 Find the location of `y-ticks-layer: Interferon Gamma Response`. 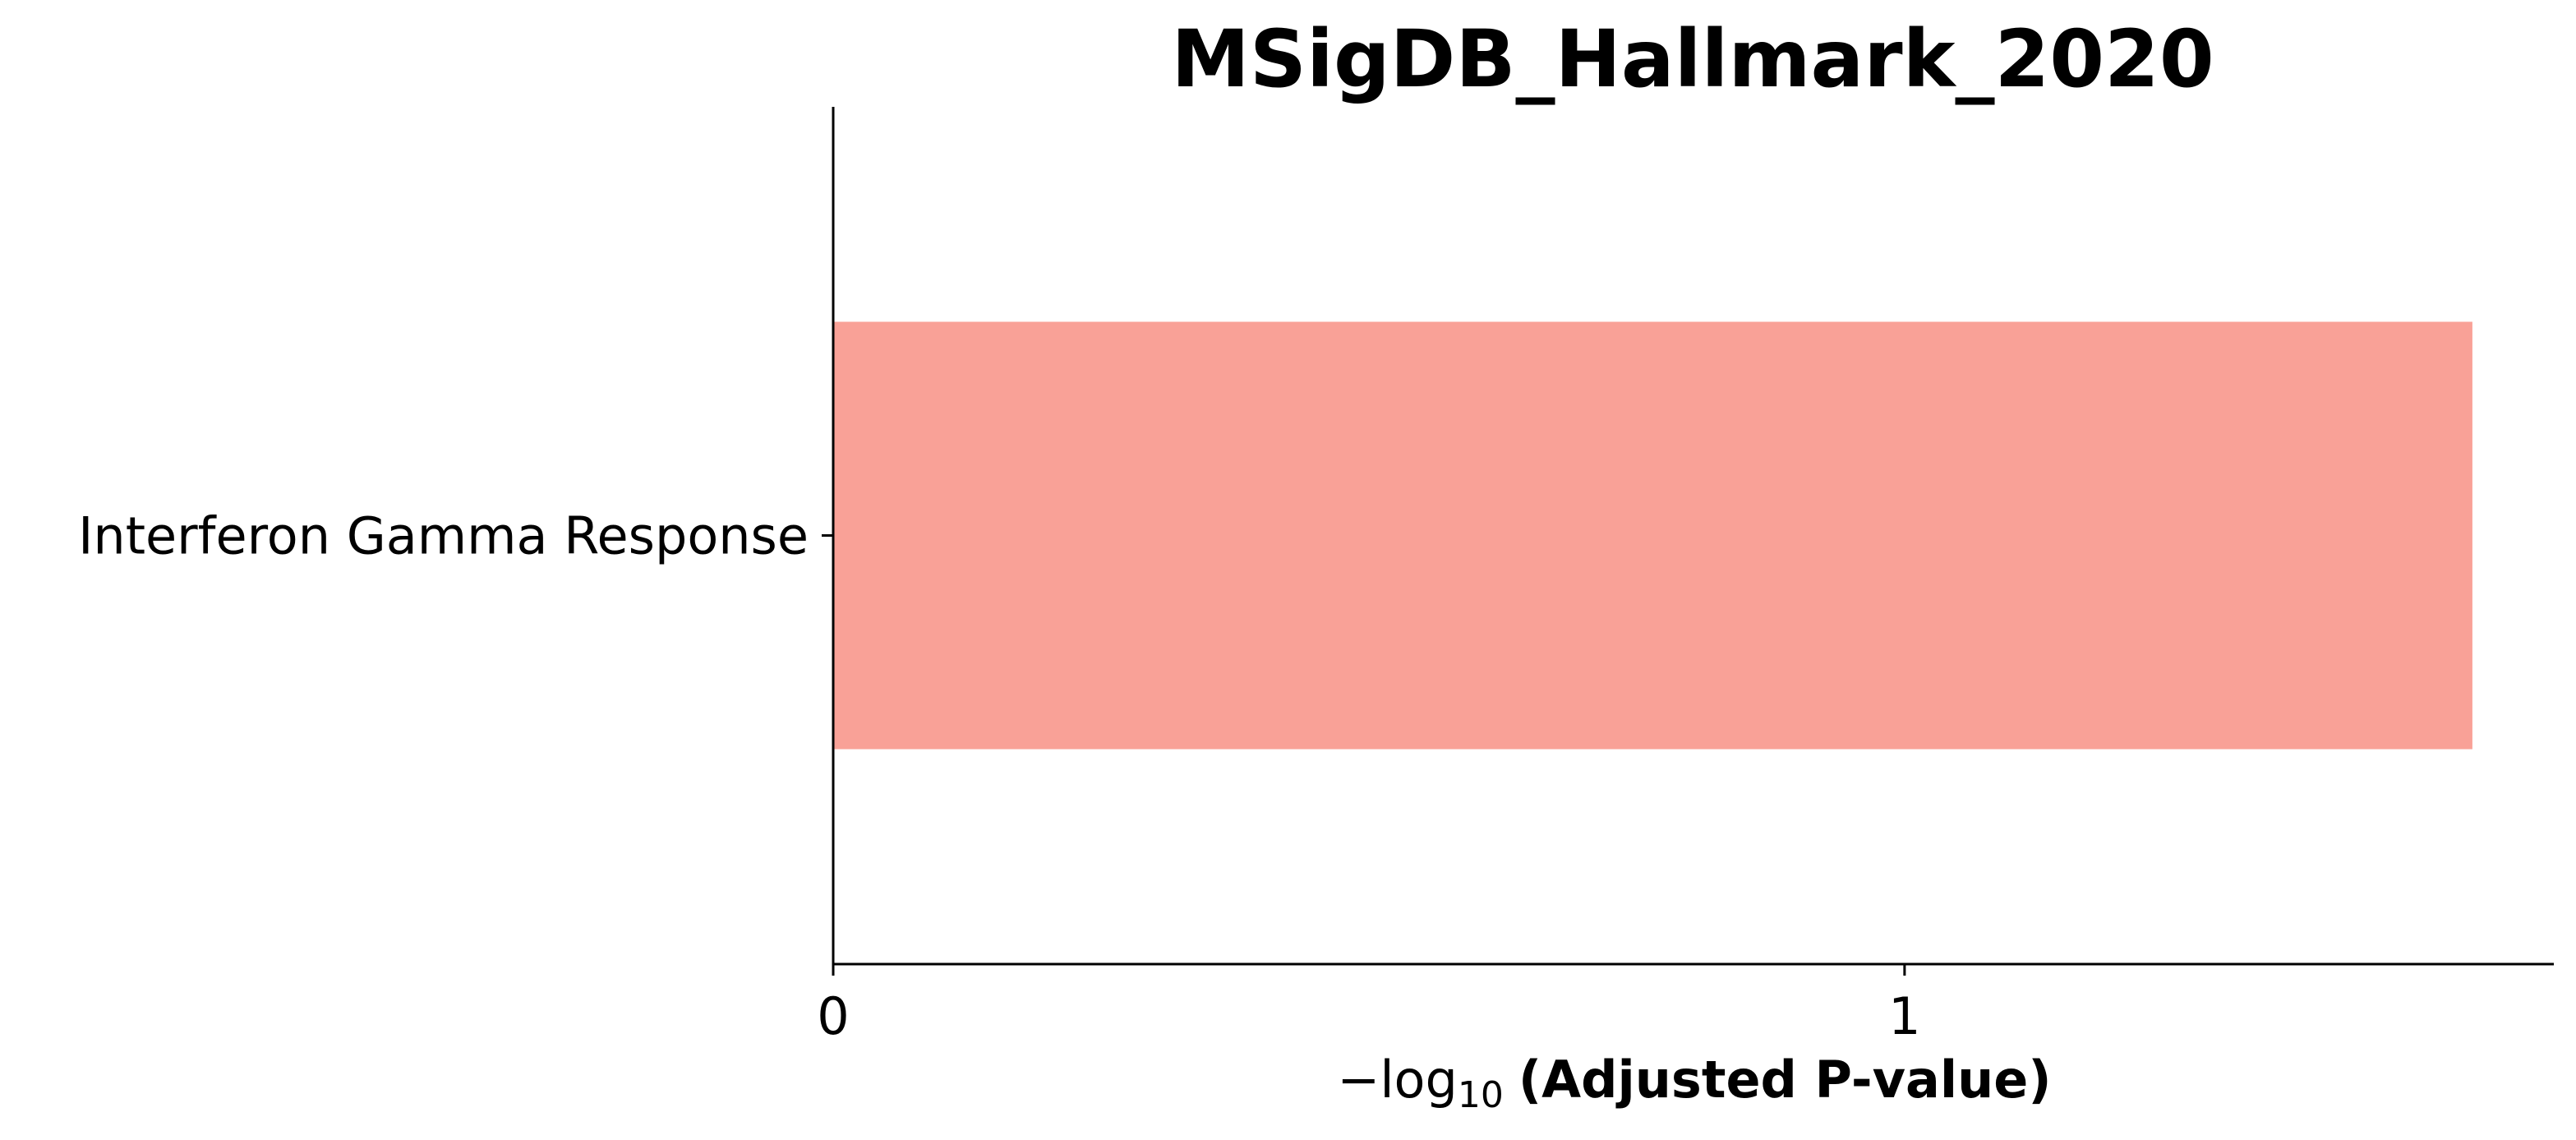

y-ticks-layer: Interferon Gamma Response is located at coordinates (455, 536).